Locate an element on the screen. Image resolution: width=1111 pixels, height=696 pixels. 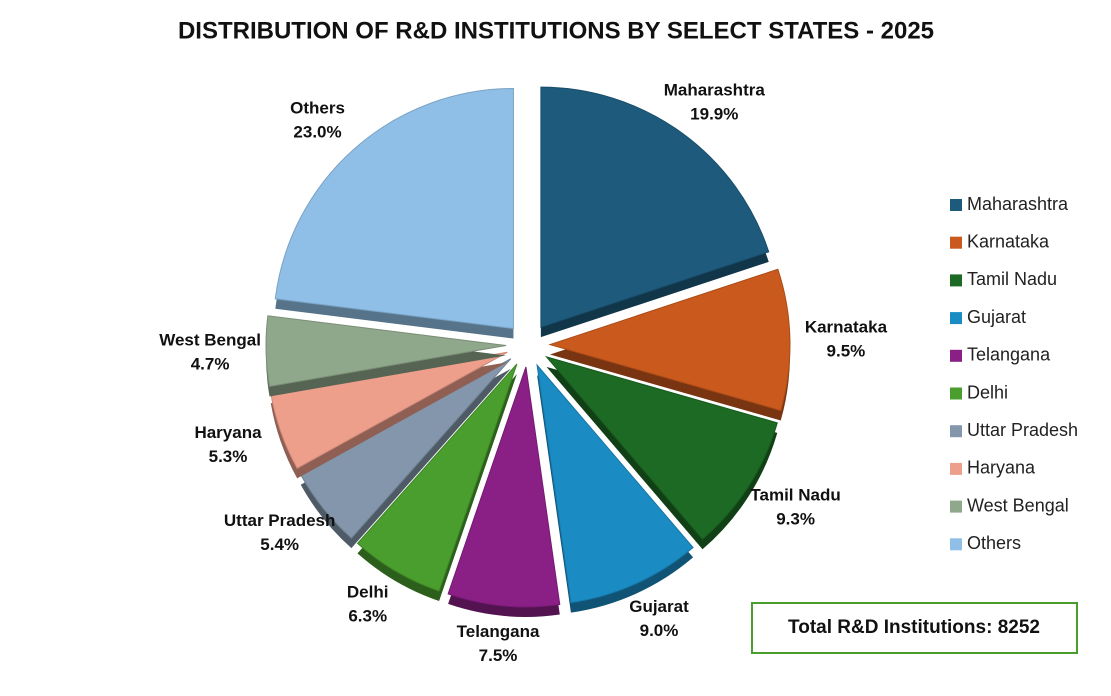
slice-value-label: 9.3% is located at coordinates (795, 519).